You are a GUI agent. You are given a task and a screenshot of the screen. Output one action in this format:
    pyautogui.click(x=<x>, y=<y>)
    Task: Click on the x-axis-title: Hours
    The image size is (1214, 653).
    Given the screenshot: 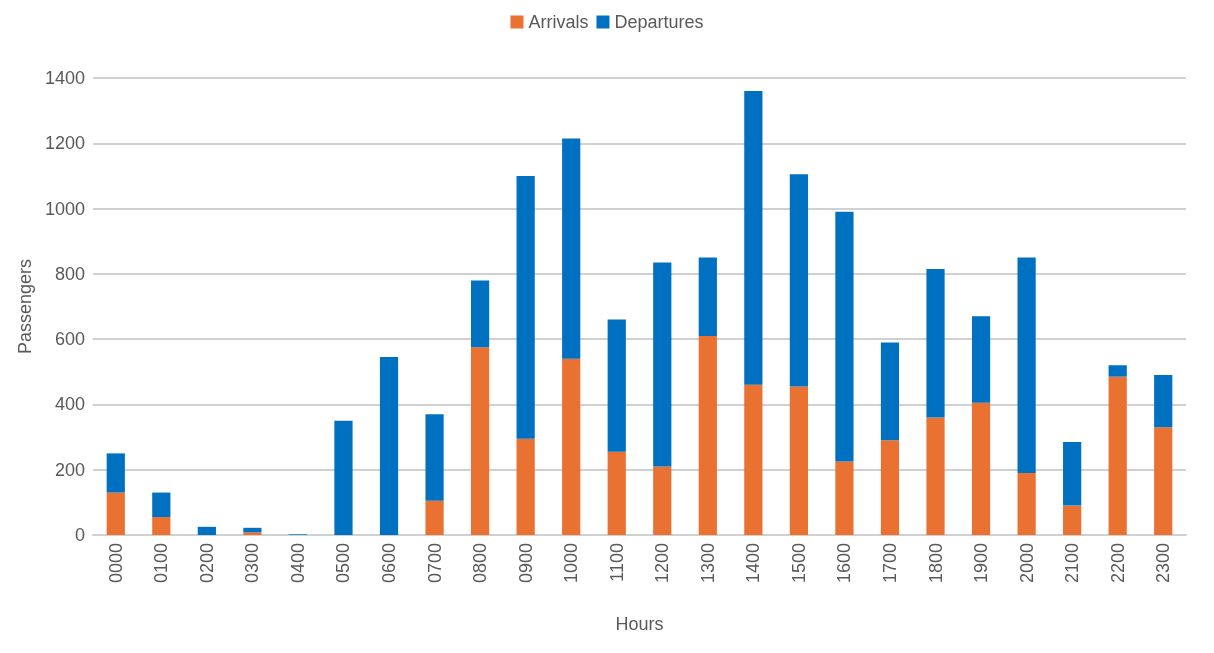 What is the action you would take?
    pyautogui.click(x=639, y=624)
    